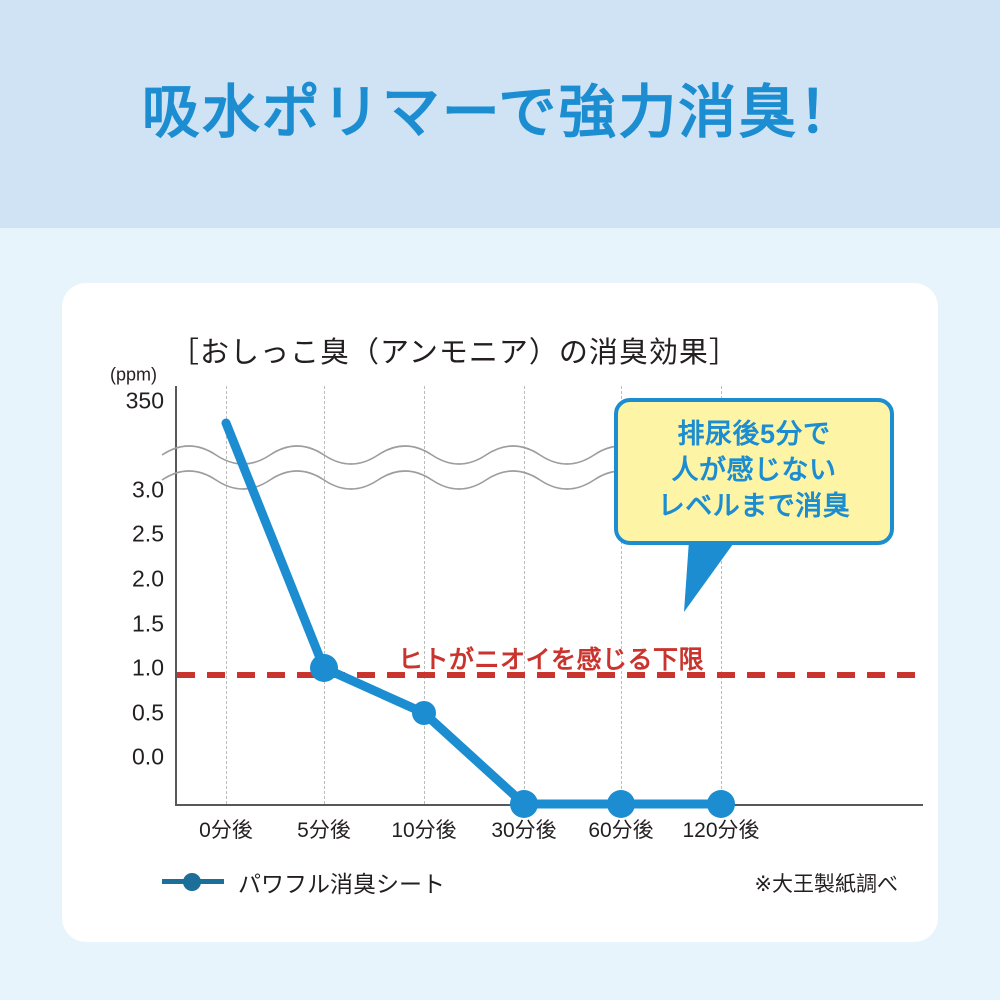 This screenshot has height=1000, width=1000. I want to click on legend-marker-dot, so click(192, 882).